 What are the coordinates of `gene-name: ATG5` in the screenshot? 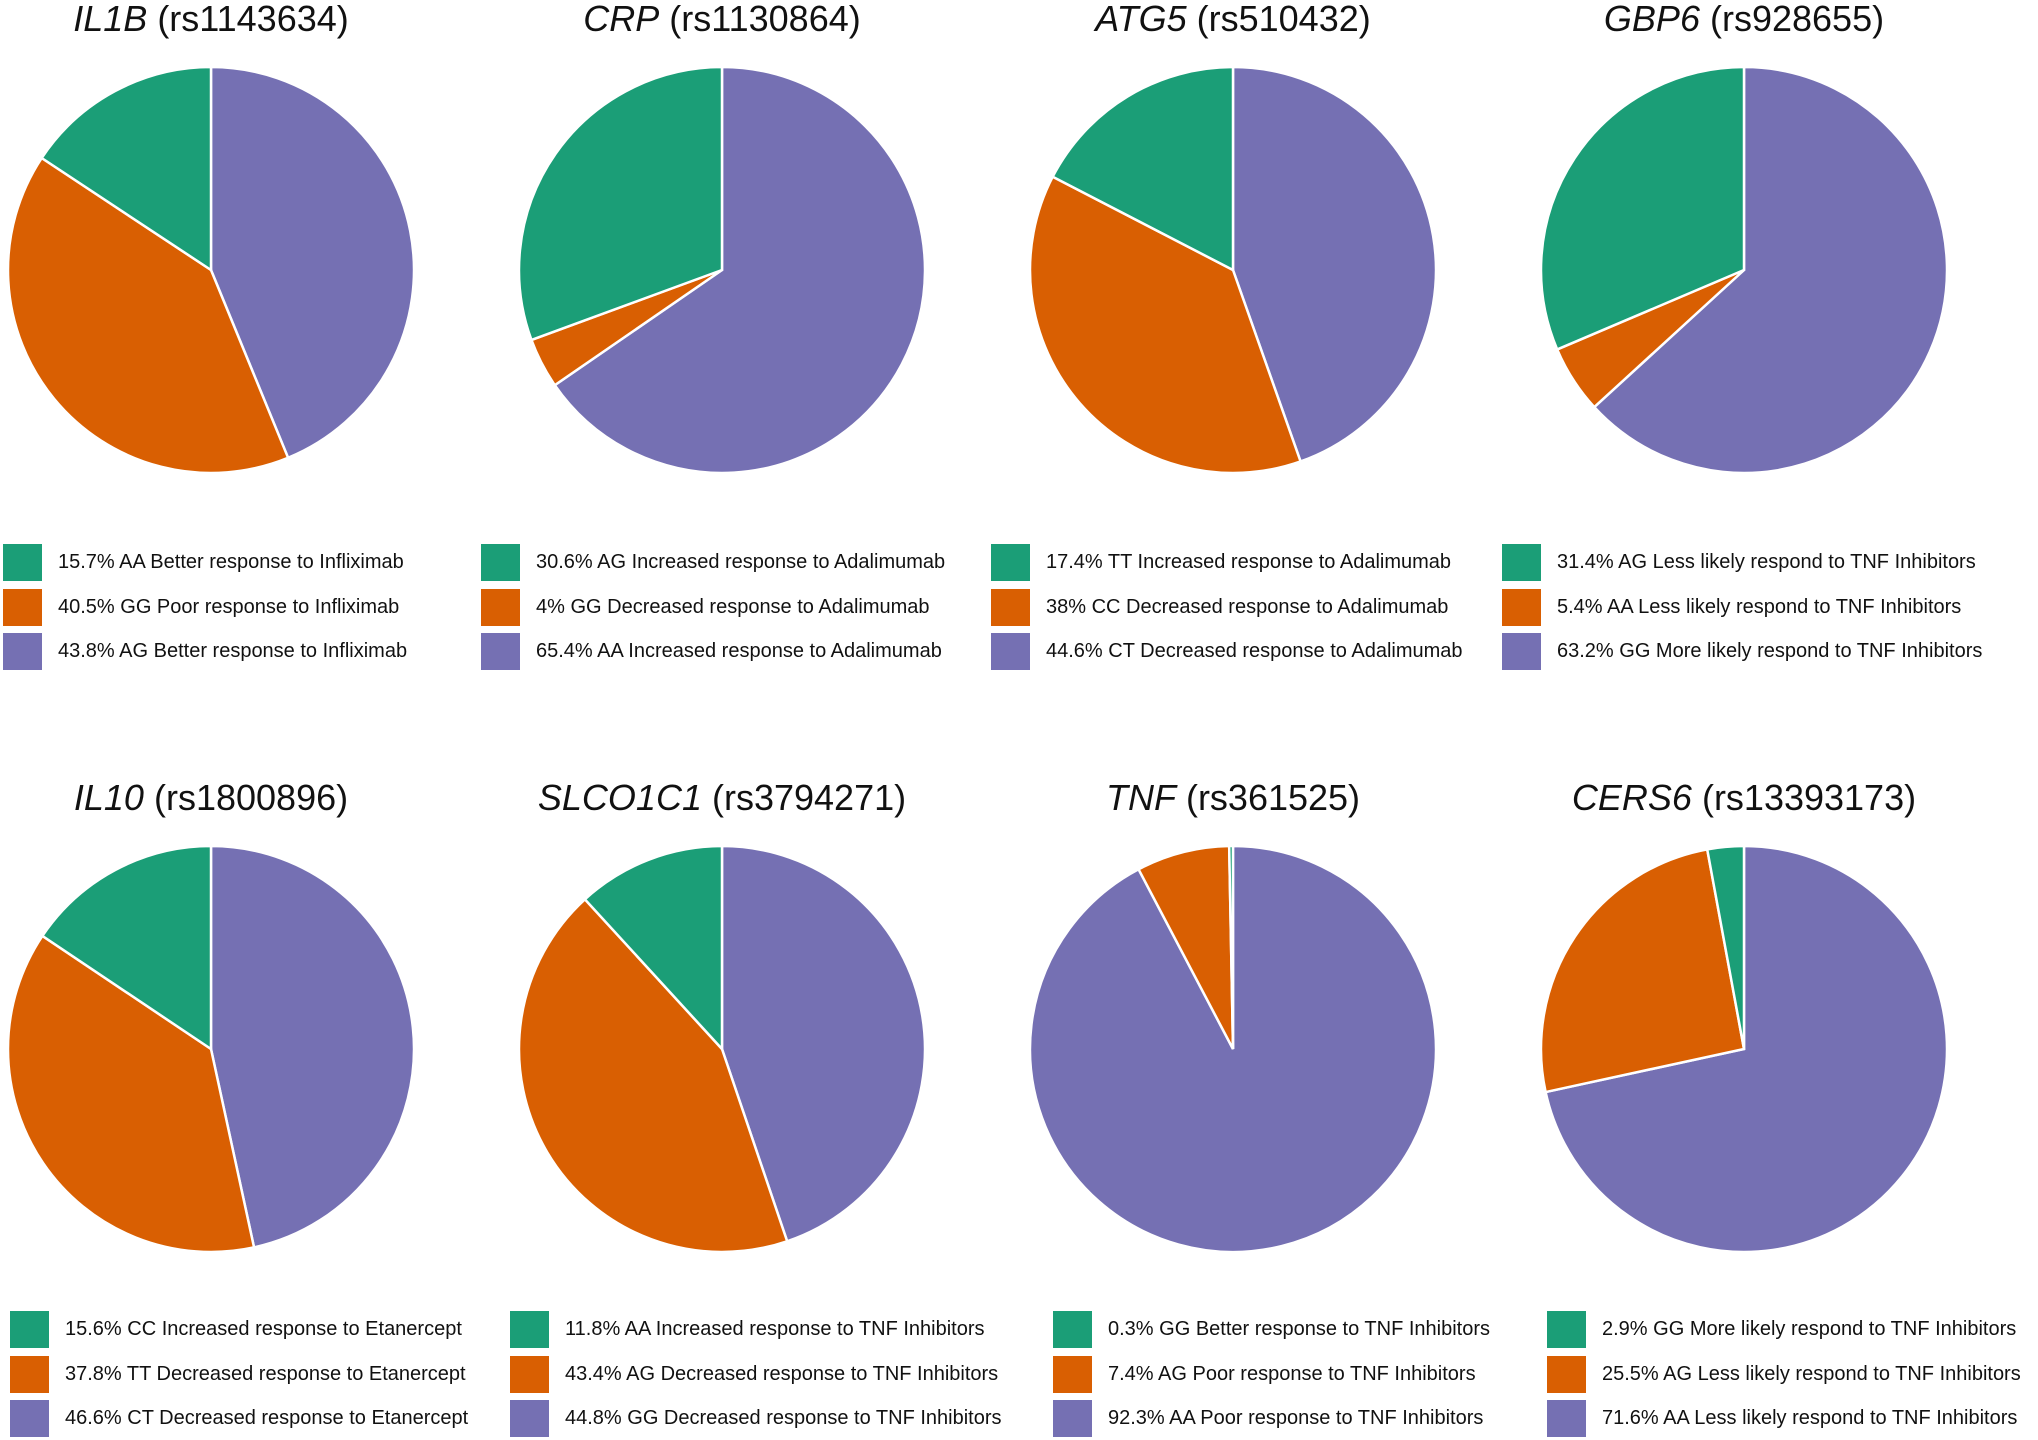 It's located at (1141, 19).